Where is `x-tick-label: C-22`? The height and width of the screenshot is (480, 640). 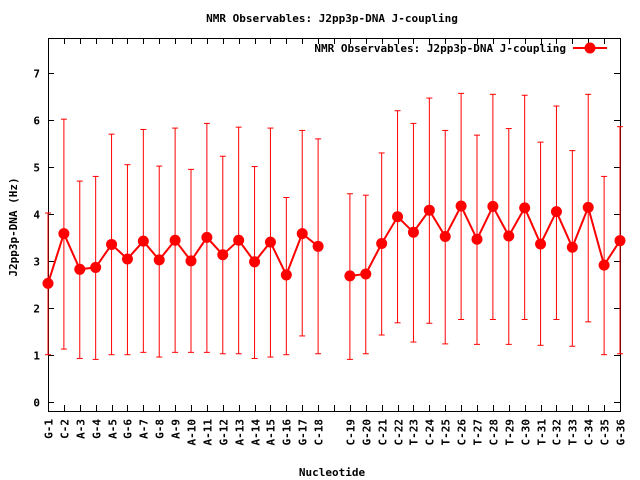
x-tick-label: C-22 is located at coordinates (399, 432).